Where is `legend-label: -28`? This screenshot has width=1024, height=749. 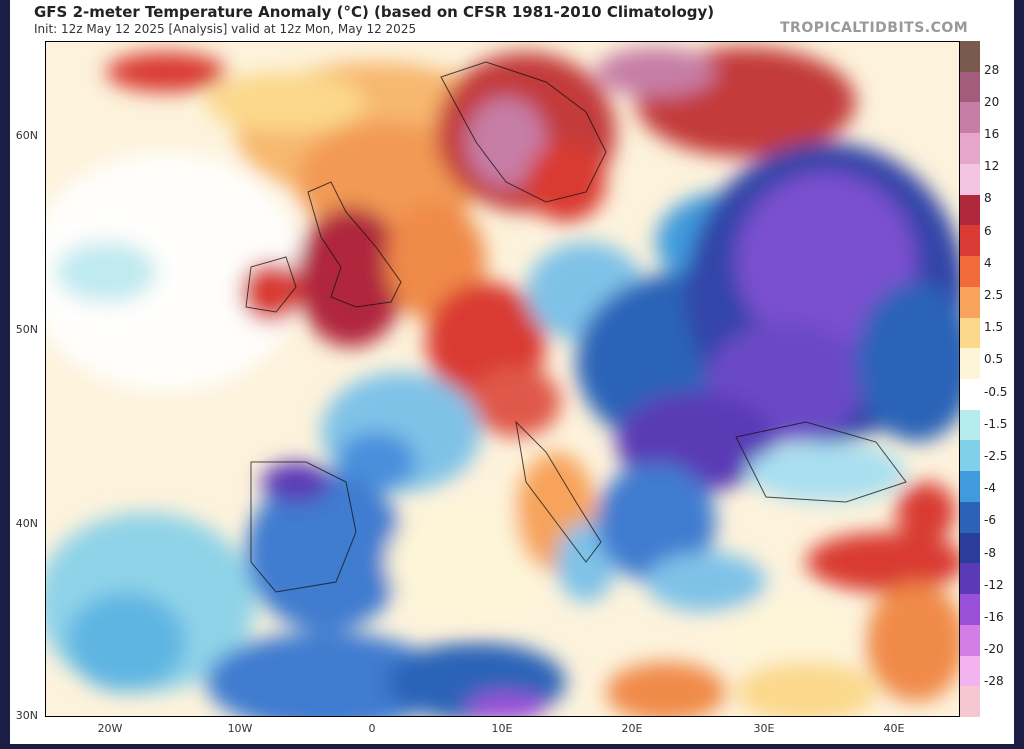
legend-label: -28 is located at coordinates (994, 681).